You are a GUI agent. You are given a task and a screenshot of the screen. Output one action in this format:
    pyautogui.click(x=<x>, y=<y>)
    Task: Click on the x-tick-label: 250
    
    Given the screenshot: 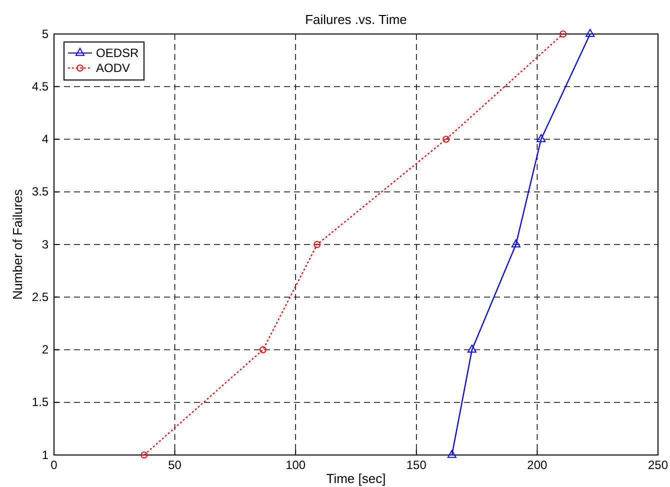 What is the action you would take?
    pyautogui.click(x=658, y=465)
    